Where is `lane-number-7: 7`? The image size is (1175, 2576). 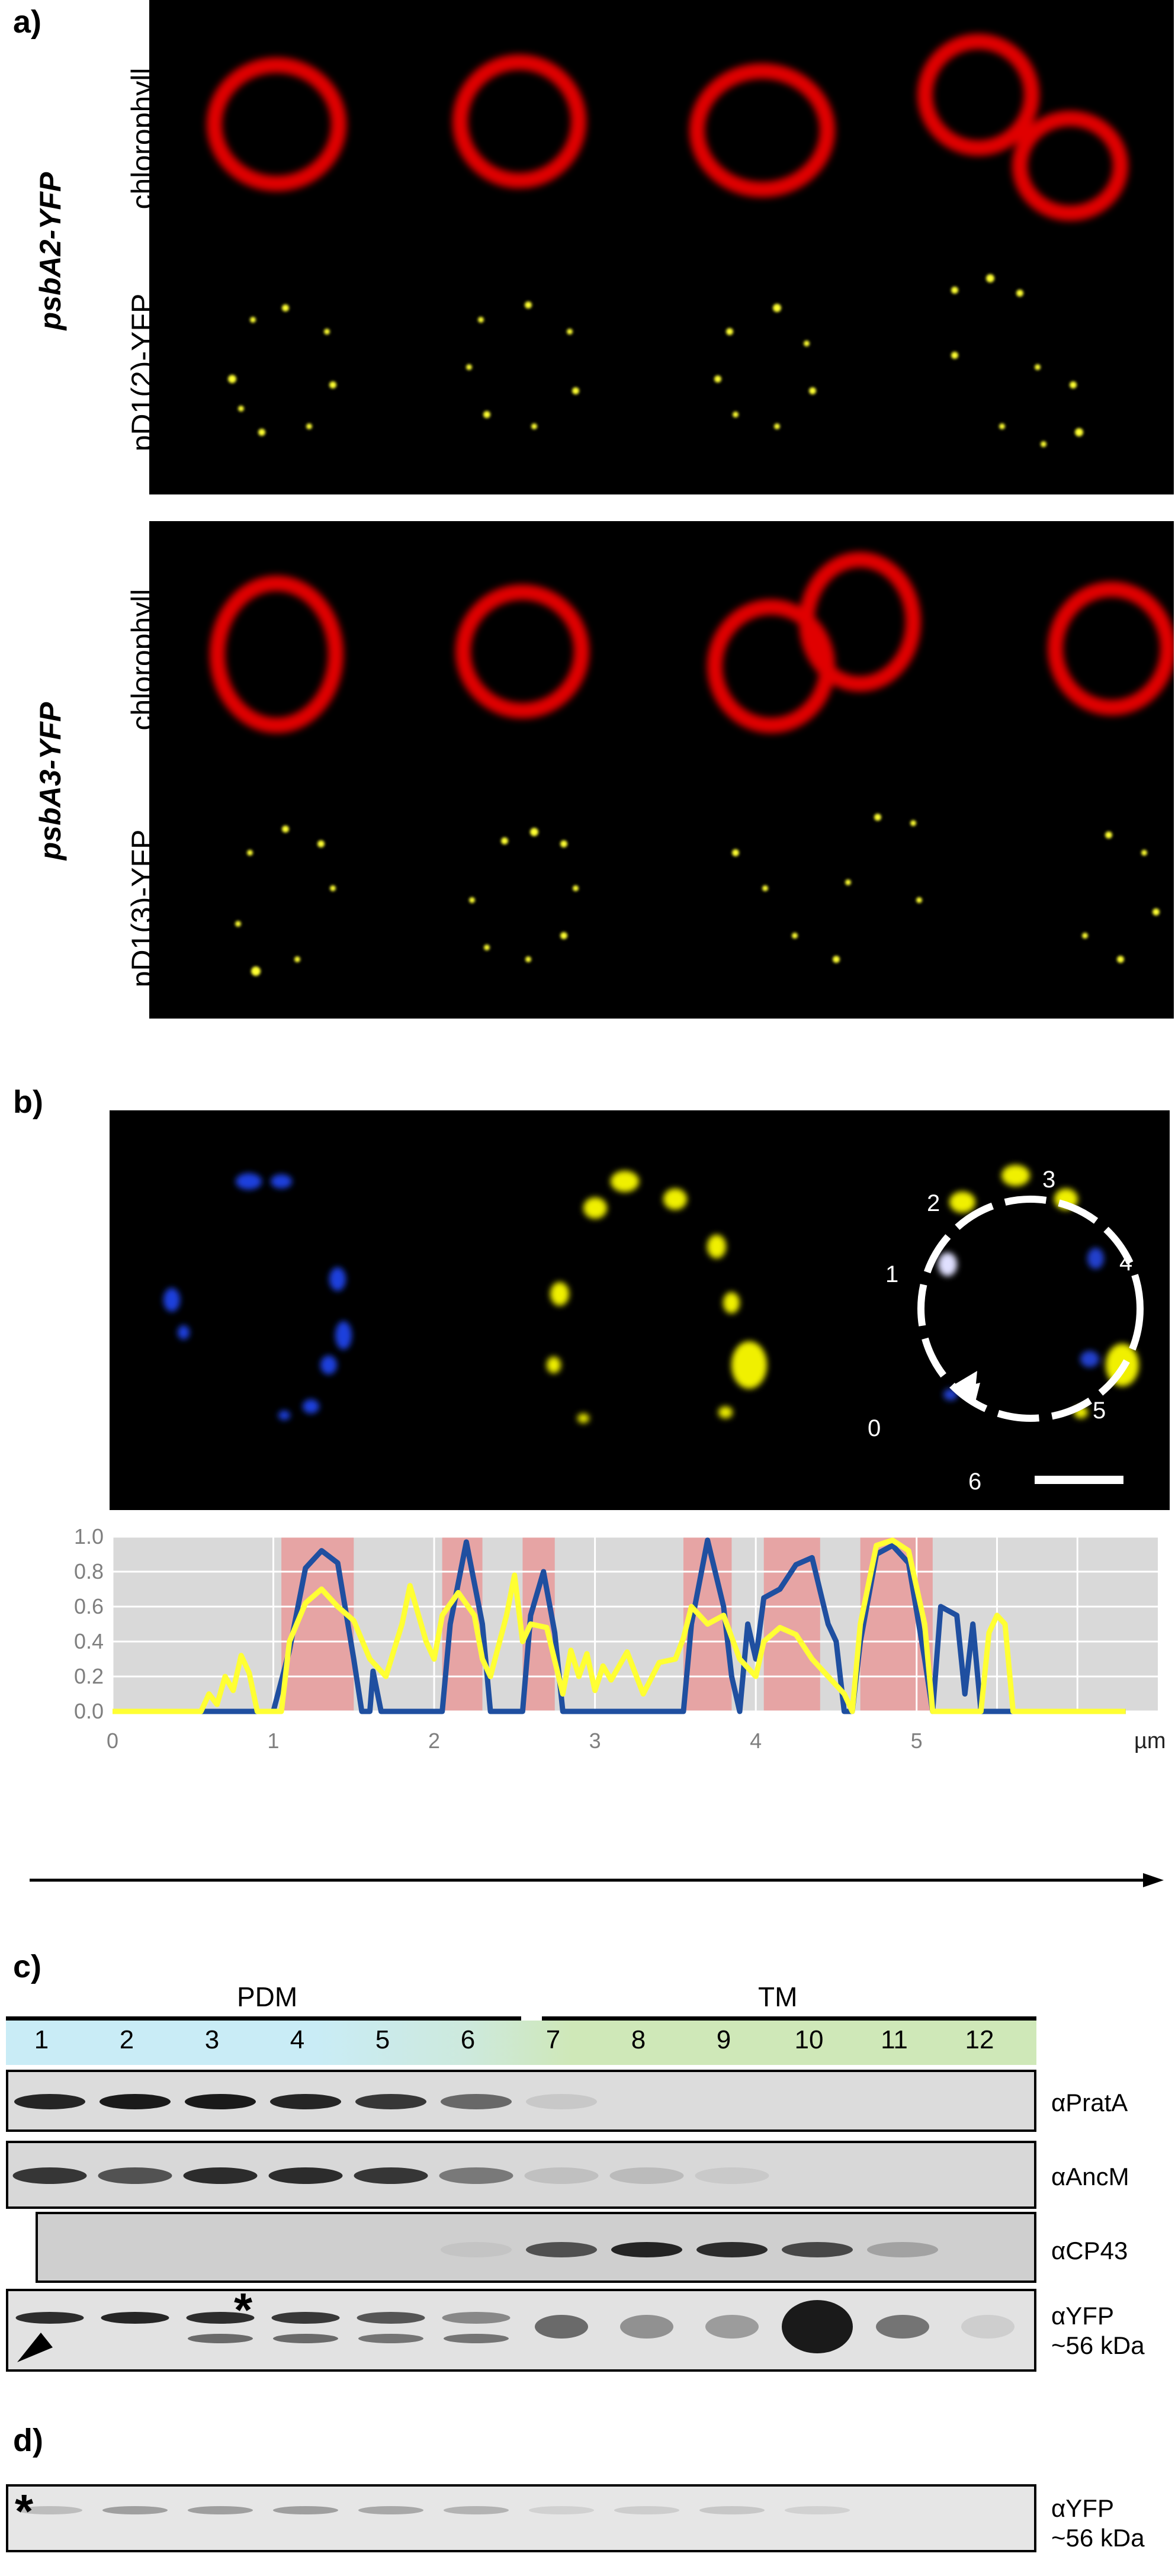
lane-number-7: 7 is located at coordinates (553, 2039).